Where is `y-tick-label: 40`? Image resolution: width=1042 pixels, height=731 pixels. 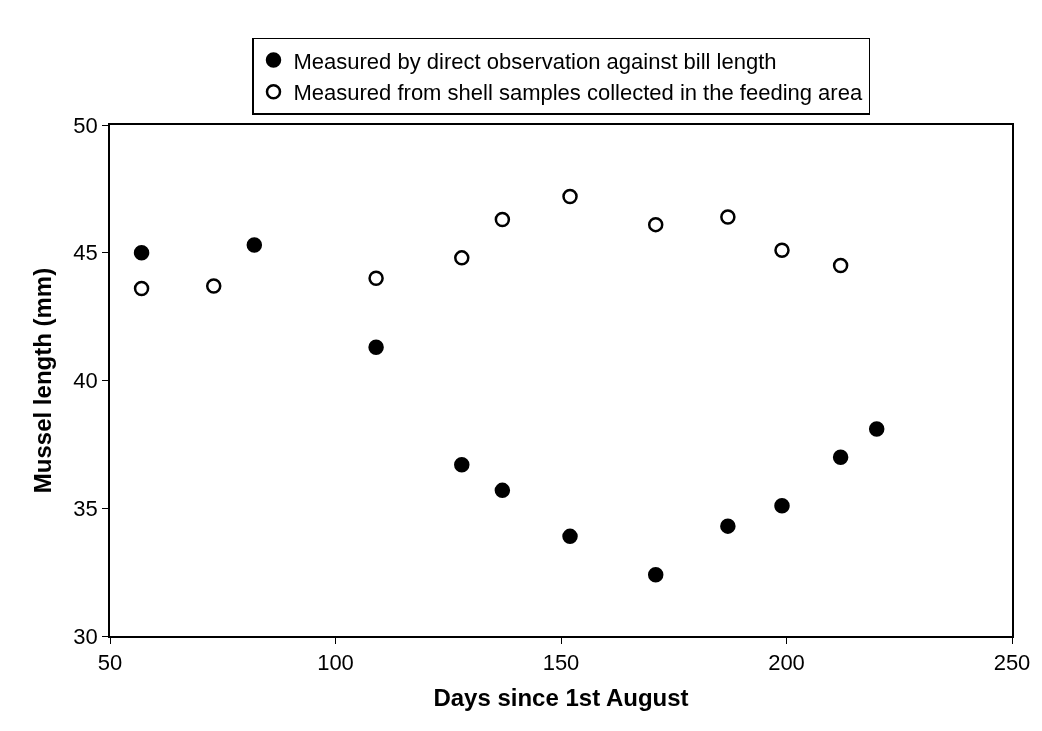
y-tick-label: 40 is located at coordinates (85, 381).